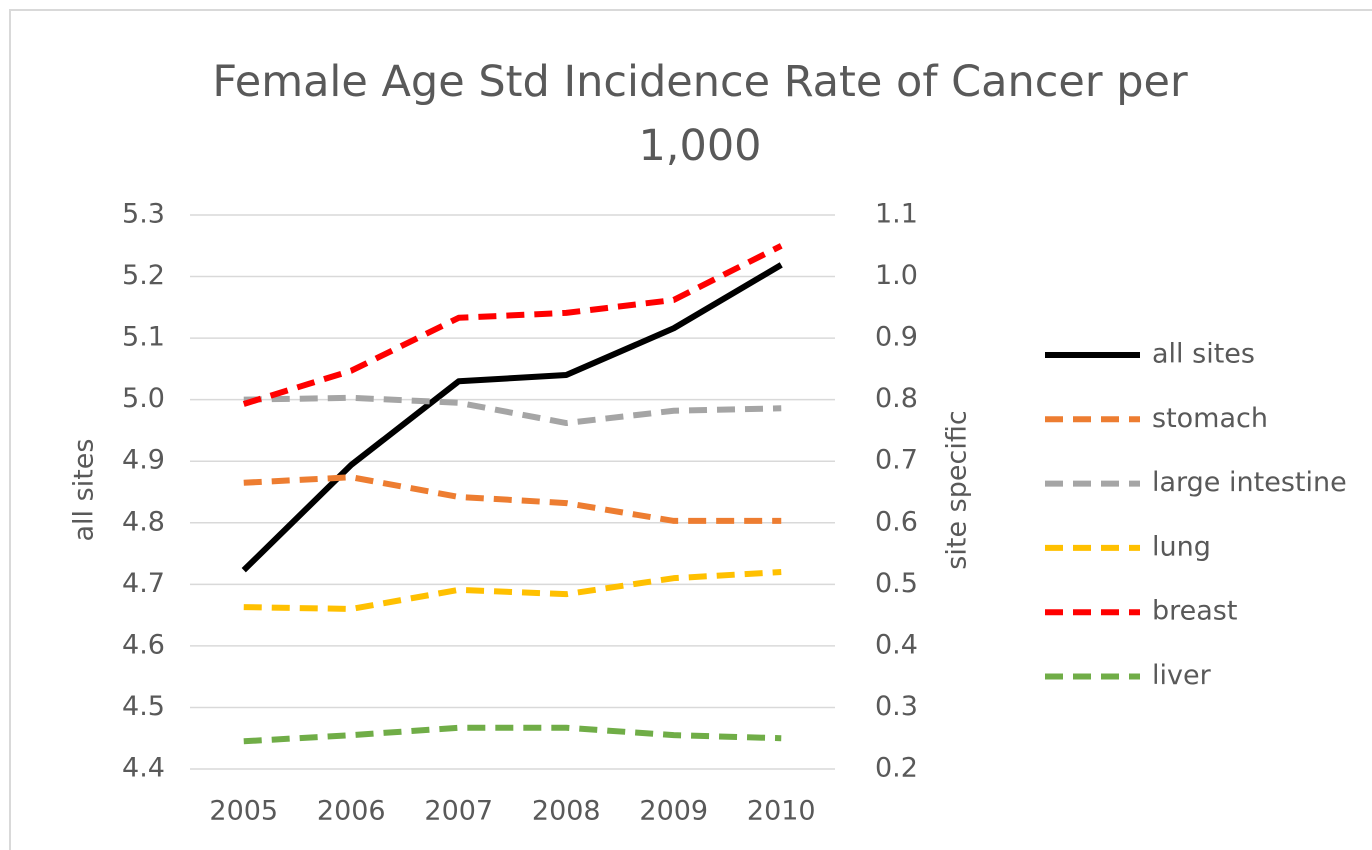 The width and height of the screenshot is (1372, 850). Describe the element at coordinates (781, 811) in the screenshot. I see `x-tick-label: 2010` at that location.